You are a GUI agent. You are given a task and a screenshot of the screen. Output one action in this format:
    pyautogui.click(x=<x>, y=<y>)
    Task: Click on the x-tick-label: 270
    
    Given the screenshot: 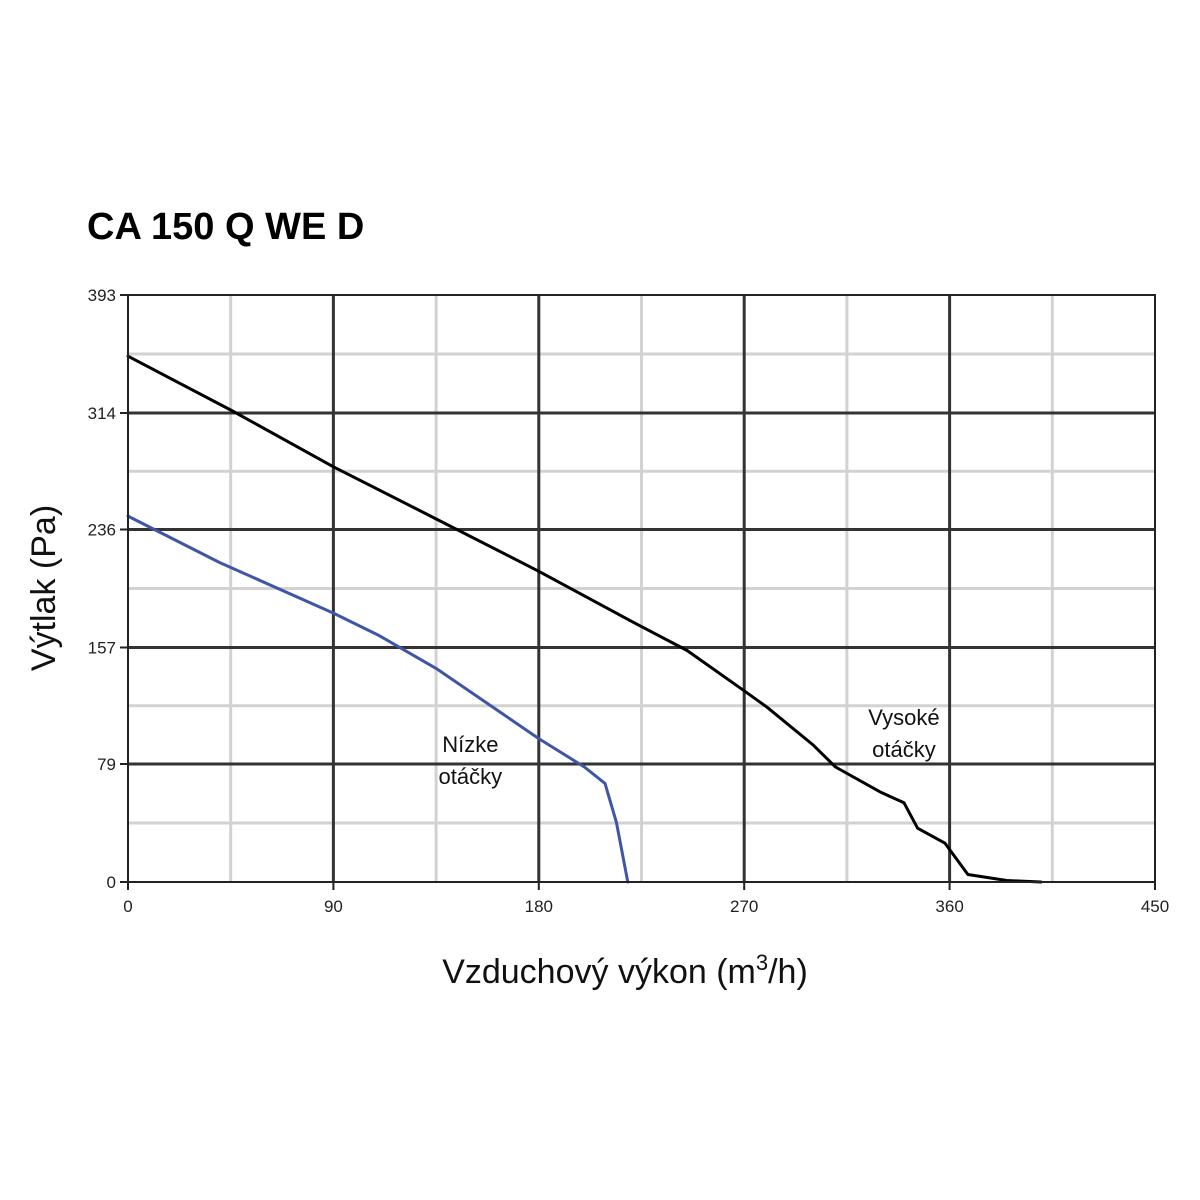 What is the action you would take?
    pyautogui.click(x=744, y=906)
    